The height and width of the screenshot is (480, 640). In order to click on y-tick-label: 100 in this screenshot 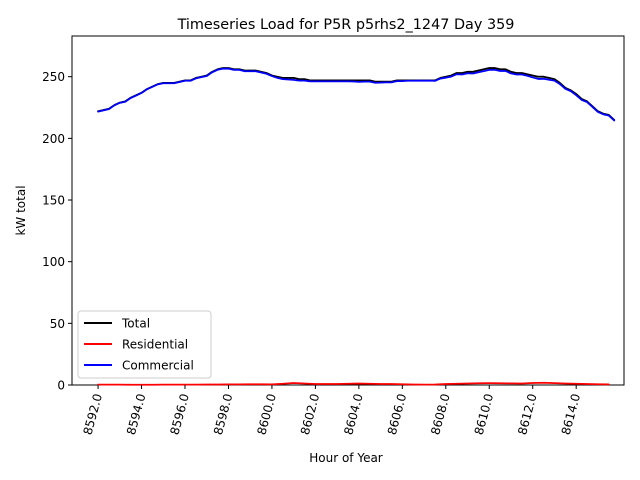, I will do `click(53, 262)`.